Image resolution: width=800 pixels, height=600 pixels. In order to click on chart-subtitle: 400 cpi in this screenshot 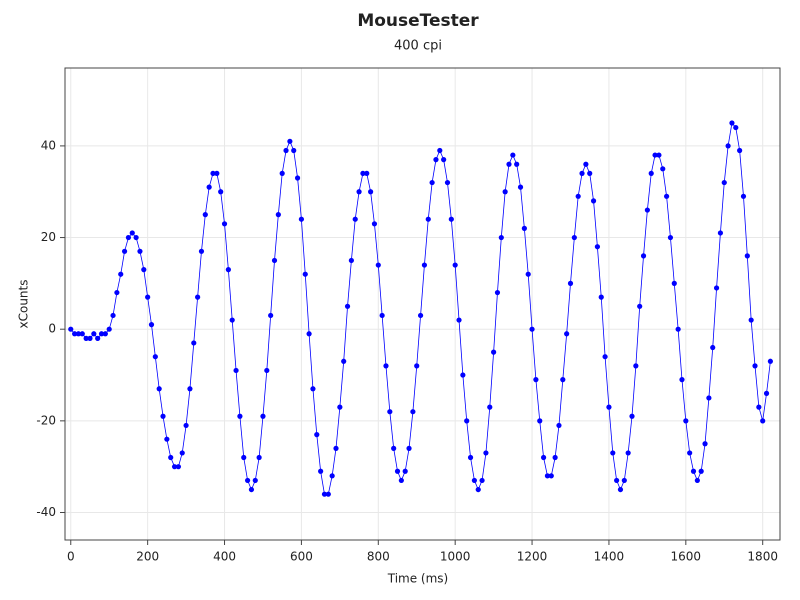, I will do `click(418, 46)`.